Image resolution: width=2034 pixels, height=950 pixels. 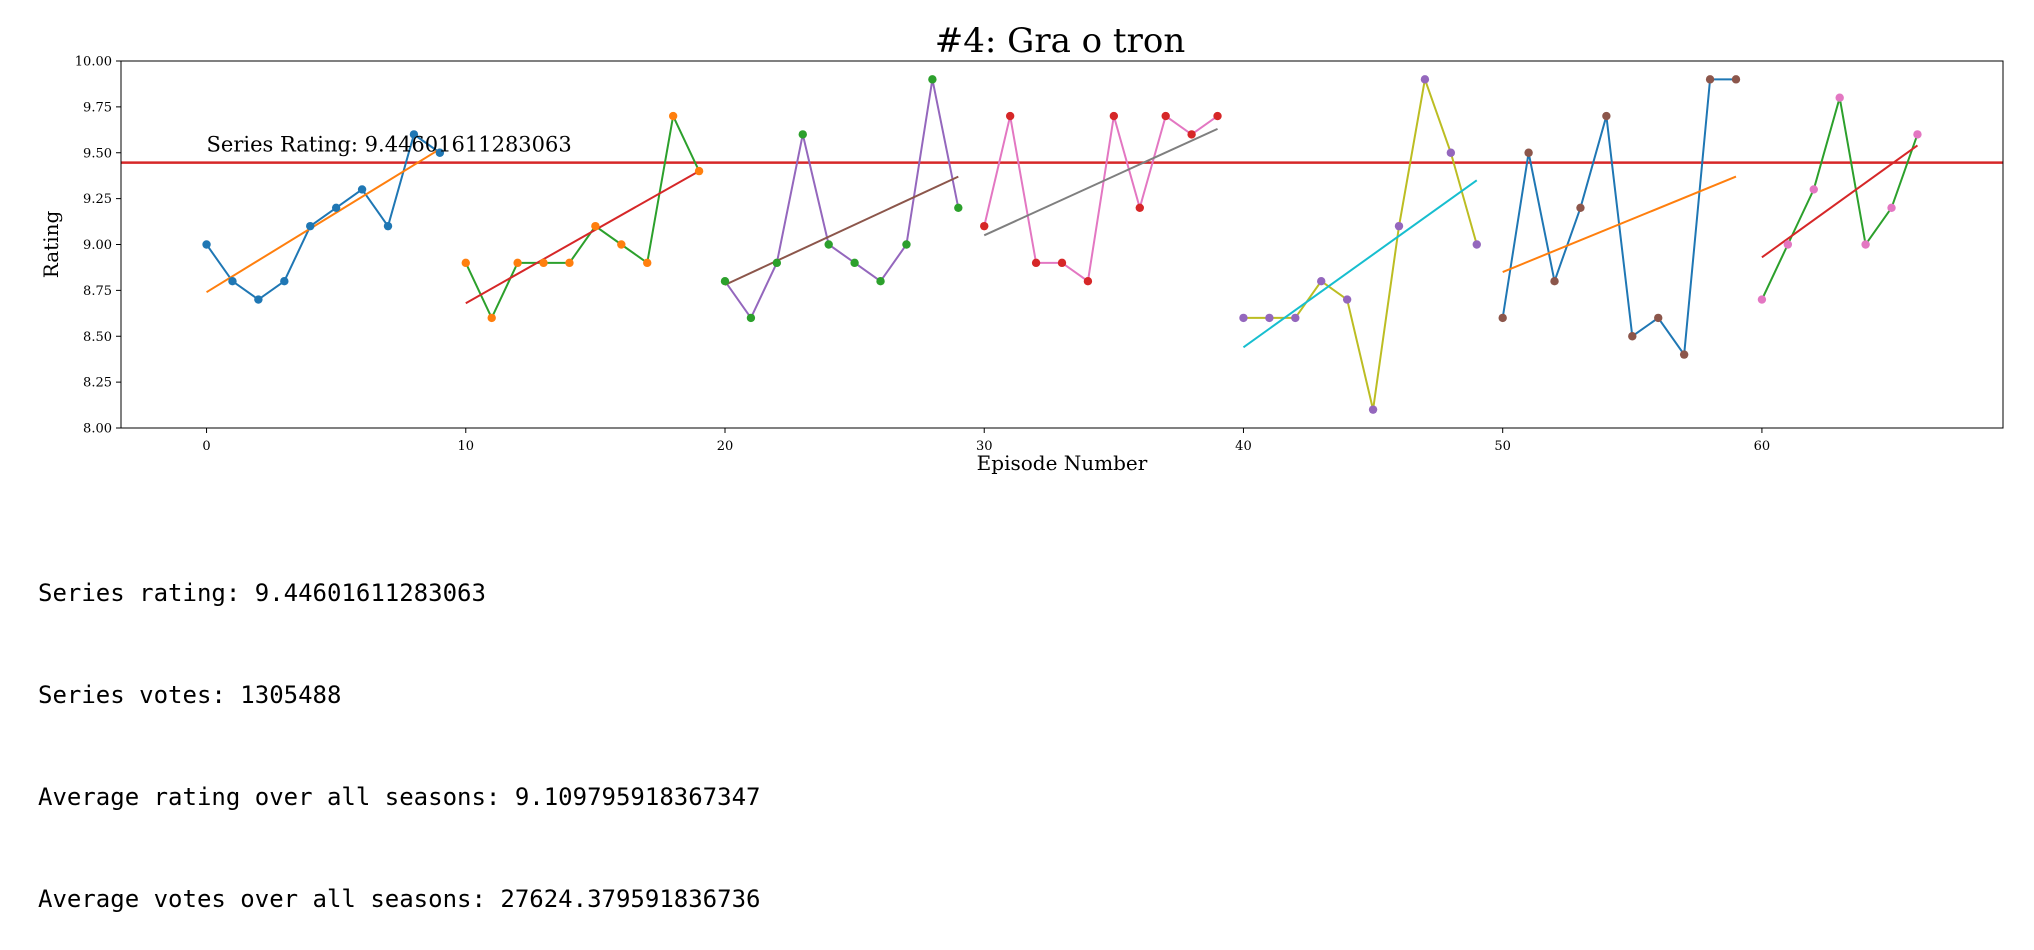 I want to click on x-axis-label: Episode Number, so click(x=1062, y=463).